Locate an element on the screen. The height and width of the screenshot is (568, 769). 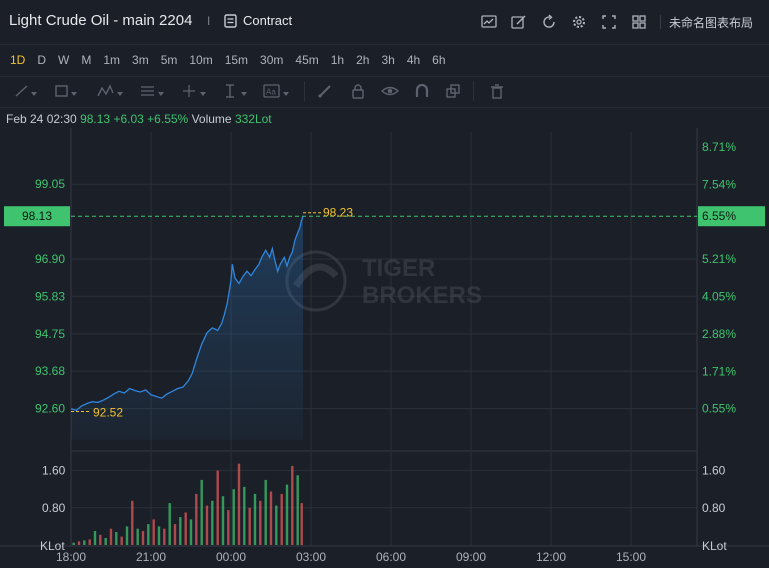
info-volume-label: Volume is located at coordinates (211, 119).